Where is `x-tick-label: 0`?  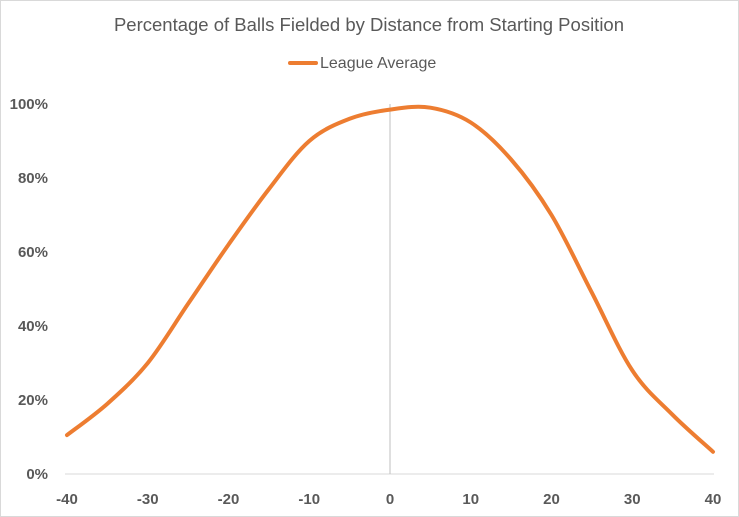 x-tick-label: 0 is located at coordinates (390, 499).